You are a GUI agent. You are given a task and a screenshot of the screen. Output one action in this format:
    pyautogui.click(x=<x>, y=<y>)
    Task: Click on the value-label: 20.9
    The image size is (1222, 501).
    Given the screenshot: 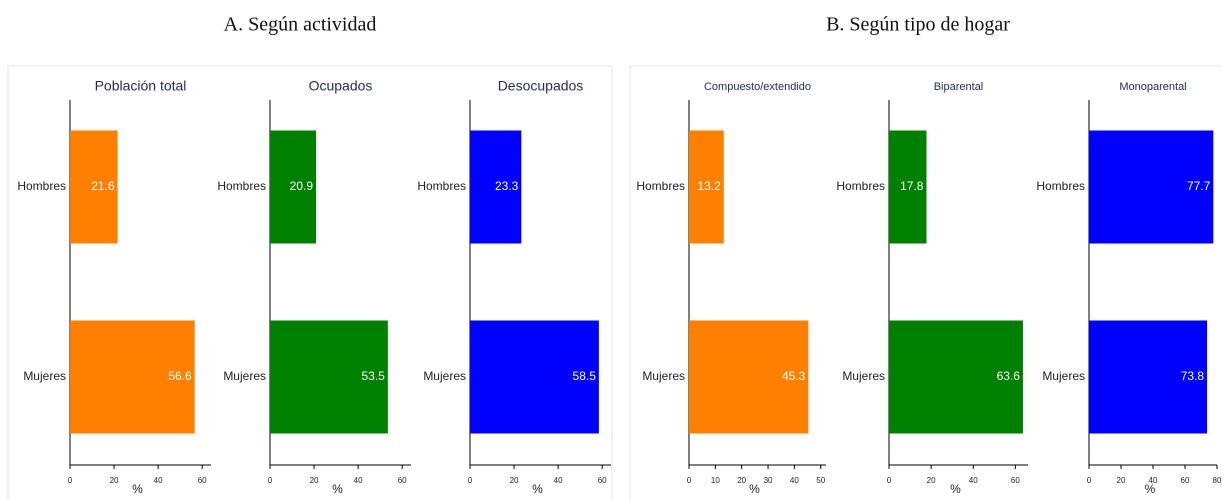 What is the action you would take?
    pyautogui.click(x=302, y=186)
    